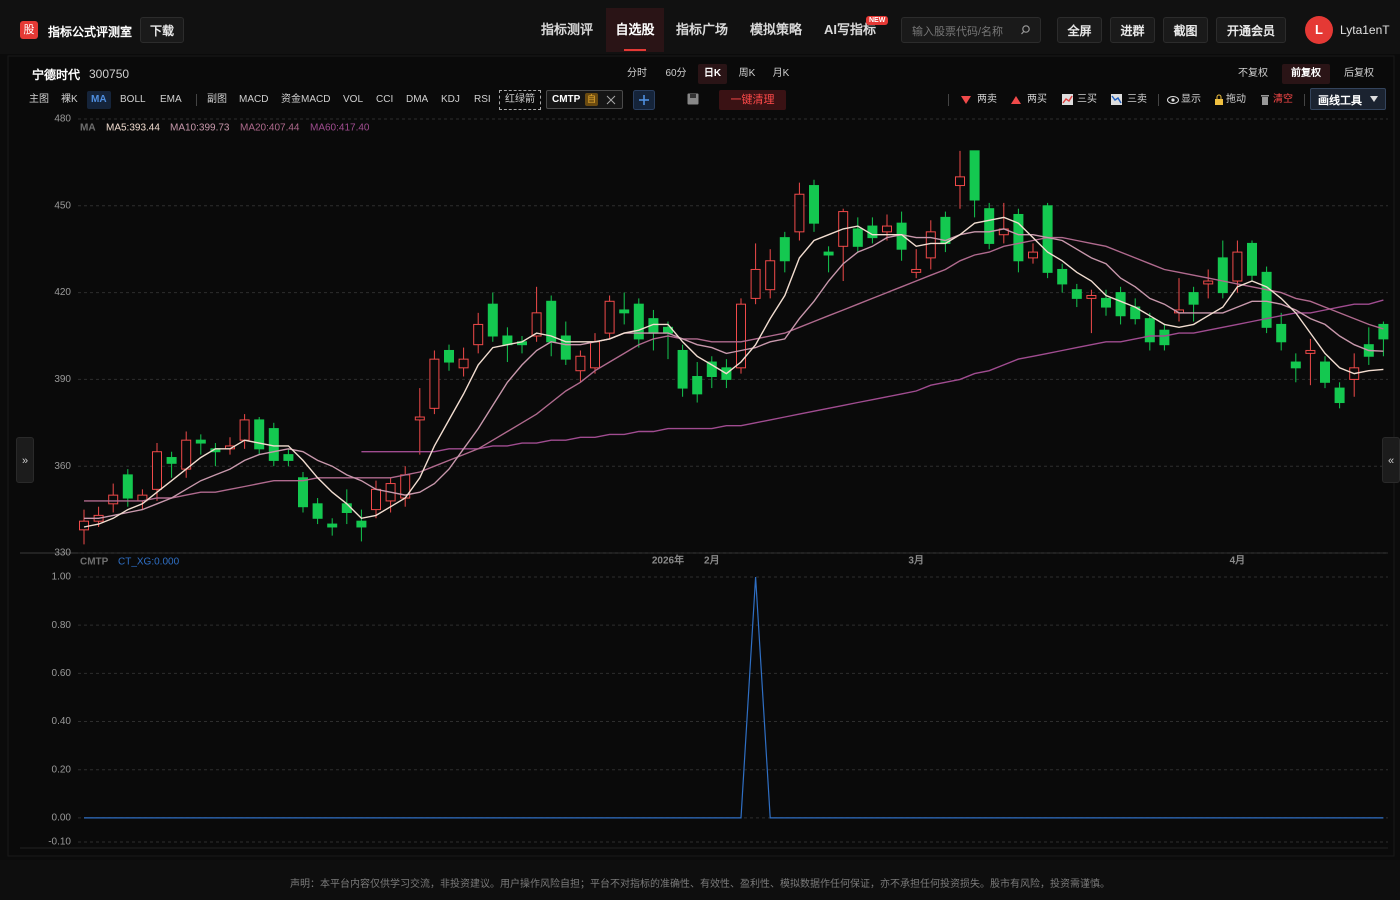  What do you see at coordinates (644, 100) in the screenshot?
I see `add-indicator-button` at bounding box center [644, 100].